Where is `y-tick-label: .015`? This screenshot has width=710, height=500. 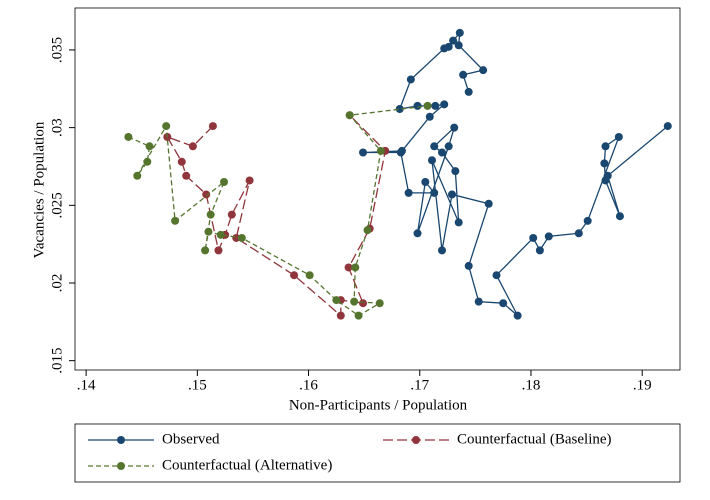
y-tick-label: .015 is located at coordinates (57, 361).